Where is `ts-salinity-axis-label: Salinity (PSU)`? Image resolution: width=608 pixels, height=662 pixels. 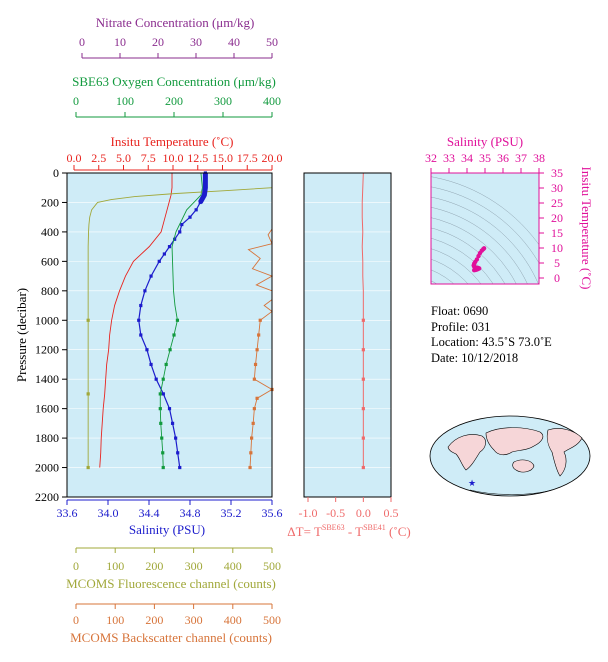
ts-salinity-axis-label: Salinity (PSU) is located at coordinates (485, 141).